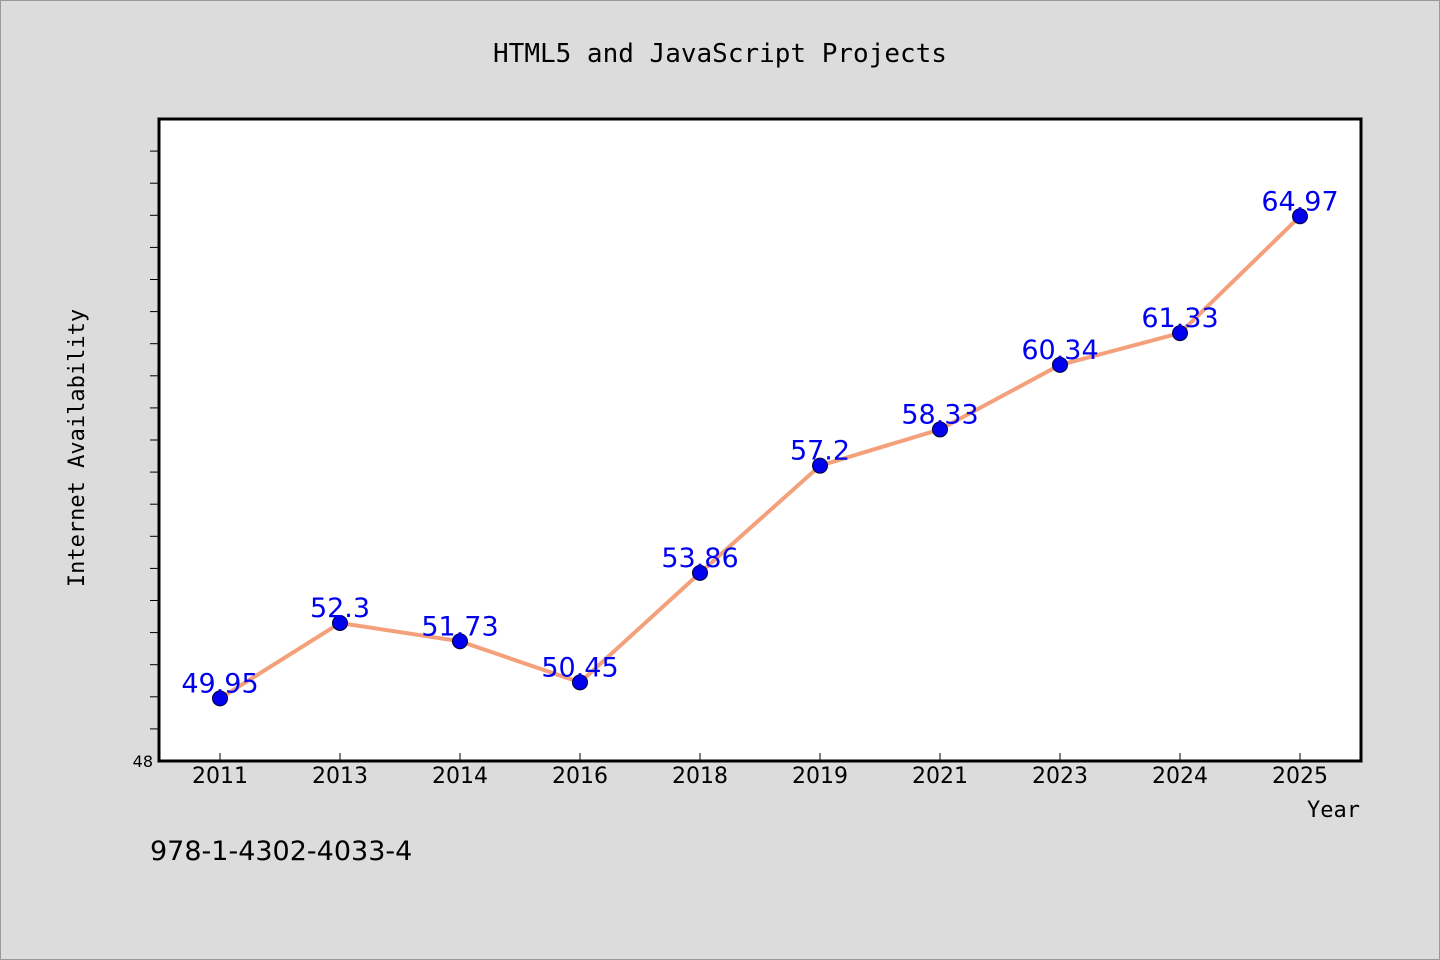  What do you see at coordinates (1179, 318) in the screenshot?
I see `data-label: 61.33` at bounding box center [1179, 318].